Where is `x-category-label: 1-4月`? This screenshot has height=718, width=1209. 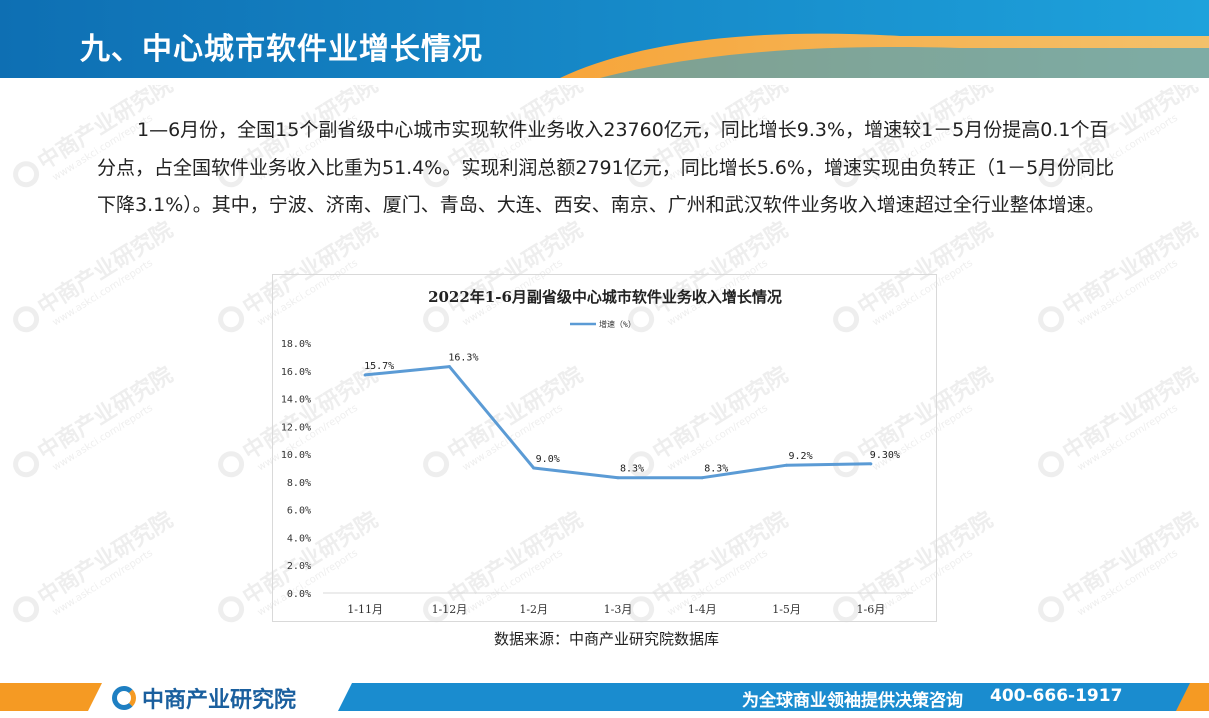 x-category-label: 1-4月 is located at coordinates (702, 609).